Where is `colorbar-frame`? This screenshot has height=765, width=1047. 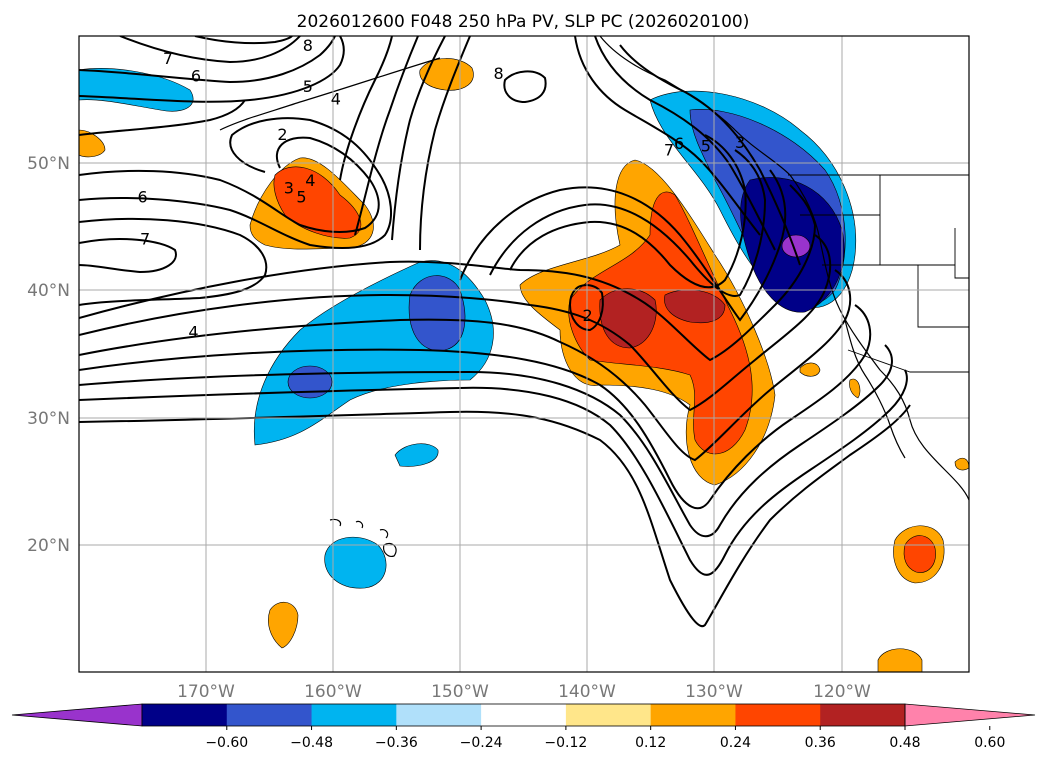 colorbar-frame is located at coordinates (523, 715).